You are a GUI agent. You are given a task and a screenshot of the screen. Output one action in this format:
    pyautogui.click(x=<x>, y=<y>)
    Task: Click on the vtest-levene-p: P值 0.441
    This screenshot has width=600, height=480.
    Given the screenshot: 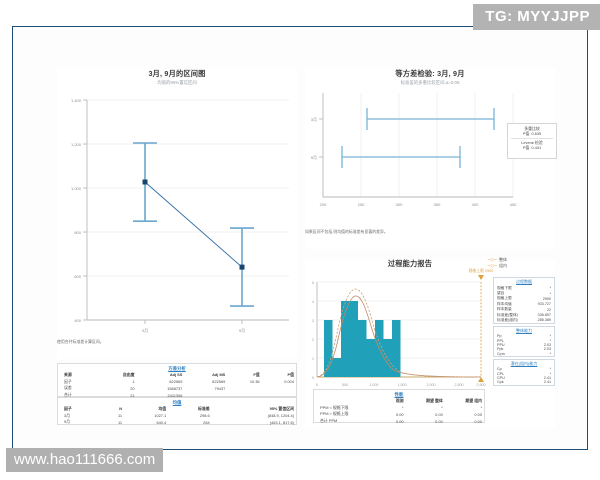 What is the action you would take?
    pyautogui.click(x=532, y=147)
    